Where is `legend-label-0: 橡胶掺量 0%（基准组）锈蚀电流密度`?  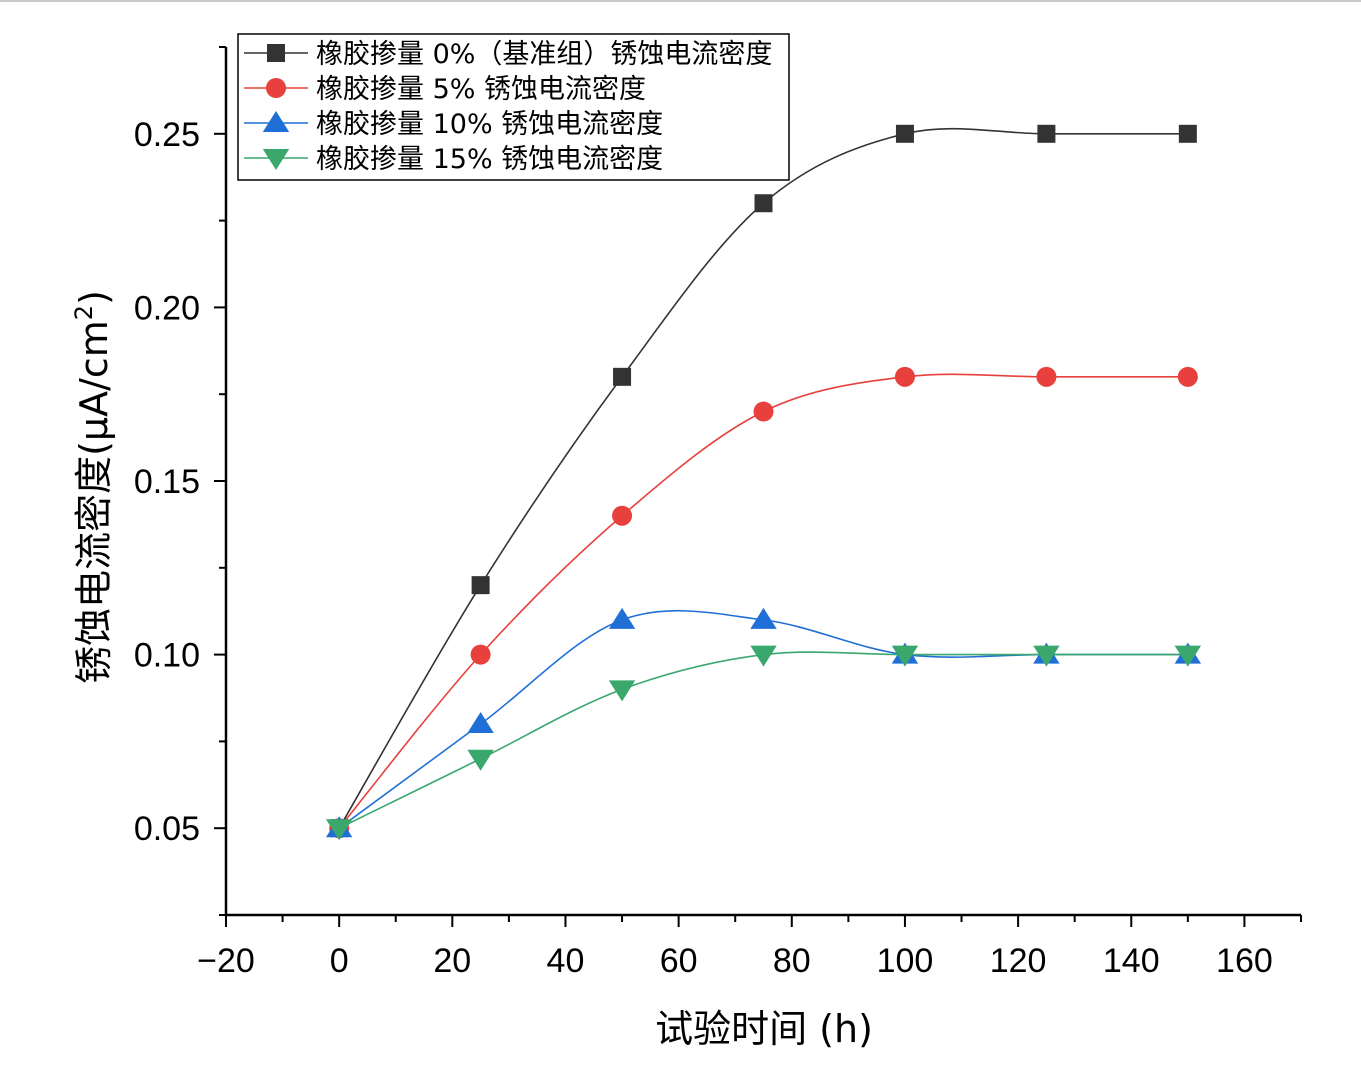
legend-label-0: 橡胶掺量 0%（基准组）锈蚀电流密度 is located at coordinates (544, 54).